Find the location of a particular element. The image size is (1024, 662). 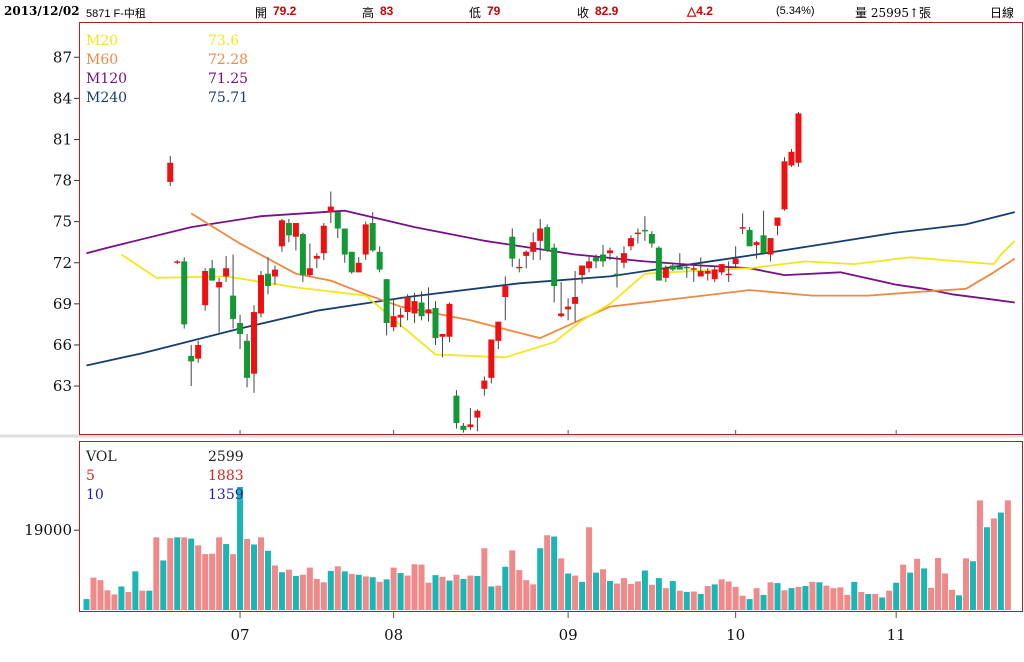

price-tick-label: 63 is located at coordinates (62, 386).